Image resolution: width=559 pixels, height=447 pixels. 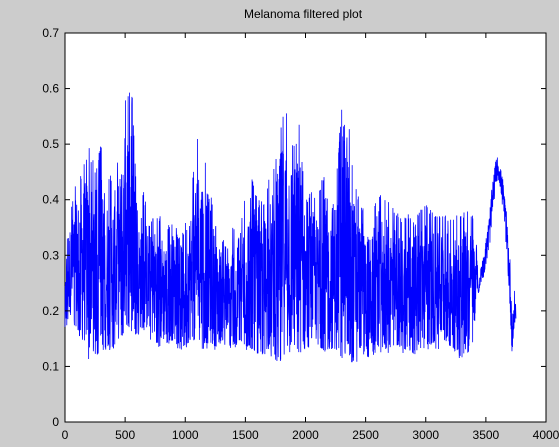 What do you see at coordinates (303, 14) in the screenshot?
I see `chart-title: Melanoma filtered plot` at bounding box center [303, 14].